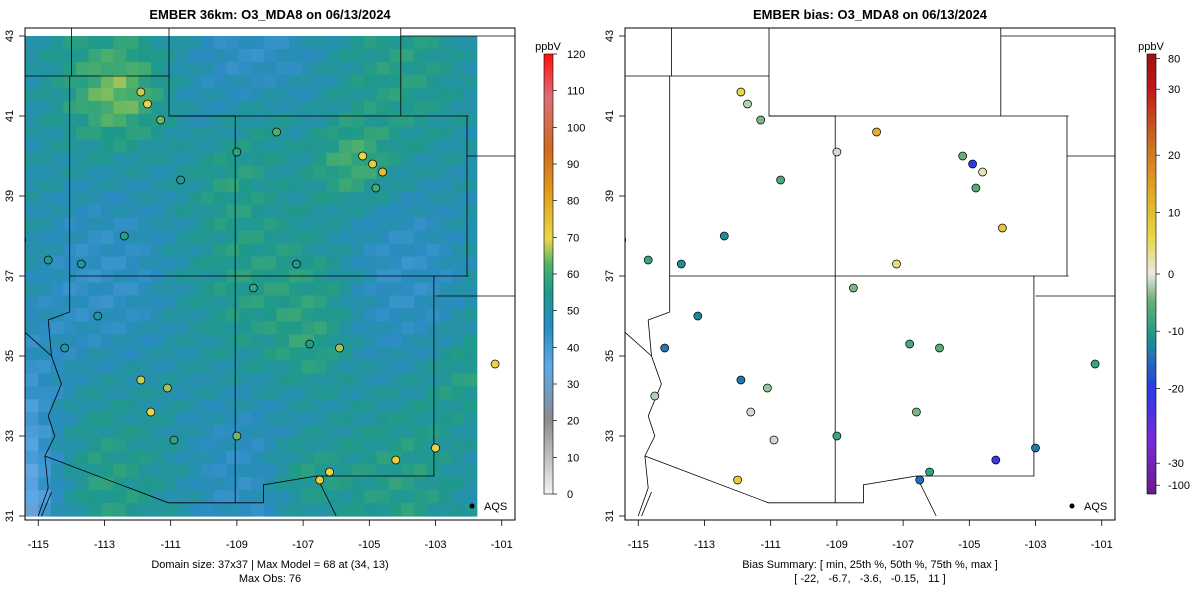 The image size is (1200, 600). What do you see at coordinates (870, 14) in the screenshot?
I see `right-title: EMBER bias: O3_MDA8 on 06/13/2024` at bounding box center [870, 14].